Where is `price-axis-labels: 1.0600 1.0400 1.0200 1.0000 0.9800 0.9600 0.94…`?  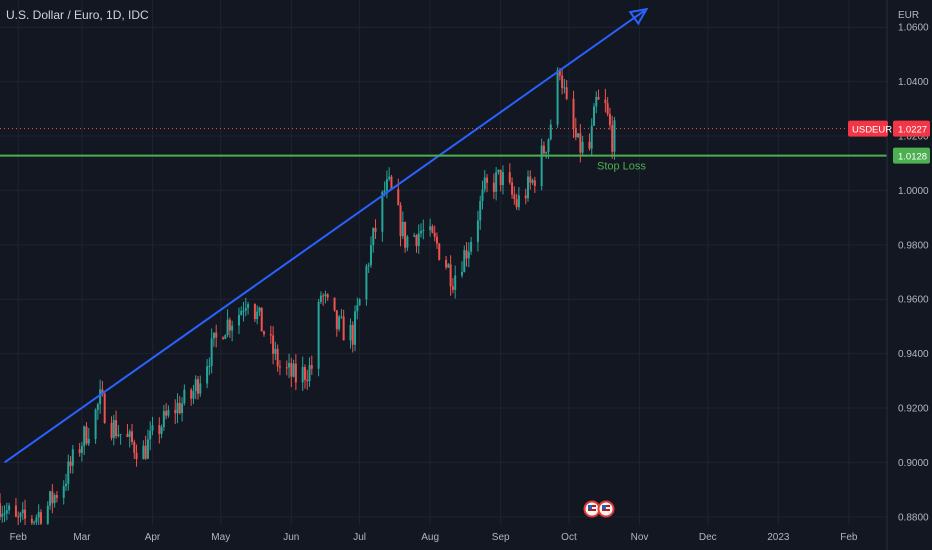 price-axis-labels: 1.0600 1.0400 1.0200 1.0000 0.9800 0.9600 0.94… is located at coordinates (913, 273).